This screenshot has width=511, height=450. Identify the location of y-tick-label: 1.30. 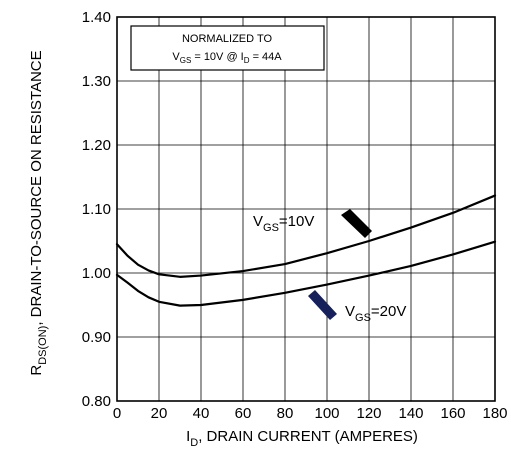
(96, 81).